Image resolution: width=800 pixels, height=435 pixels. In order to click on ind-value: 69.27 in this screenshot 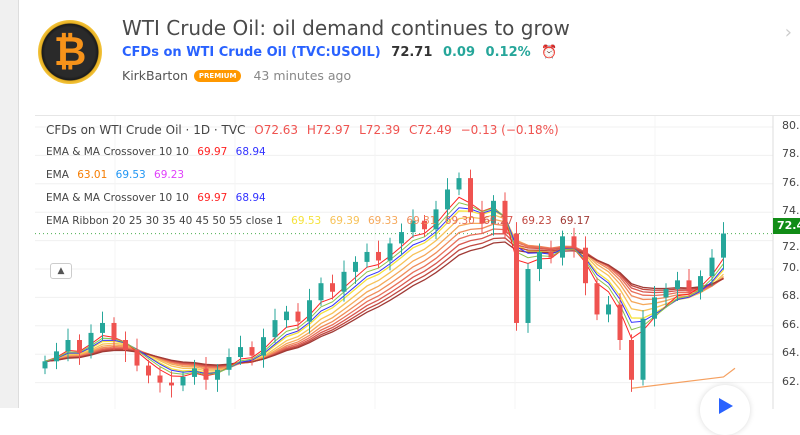, I will do `click(498, 221)`.